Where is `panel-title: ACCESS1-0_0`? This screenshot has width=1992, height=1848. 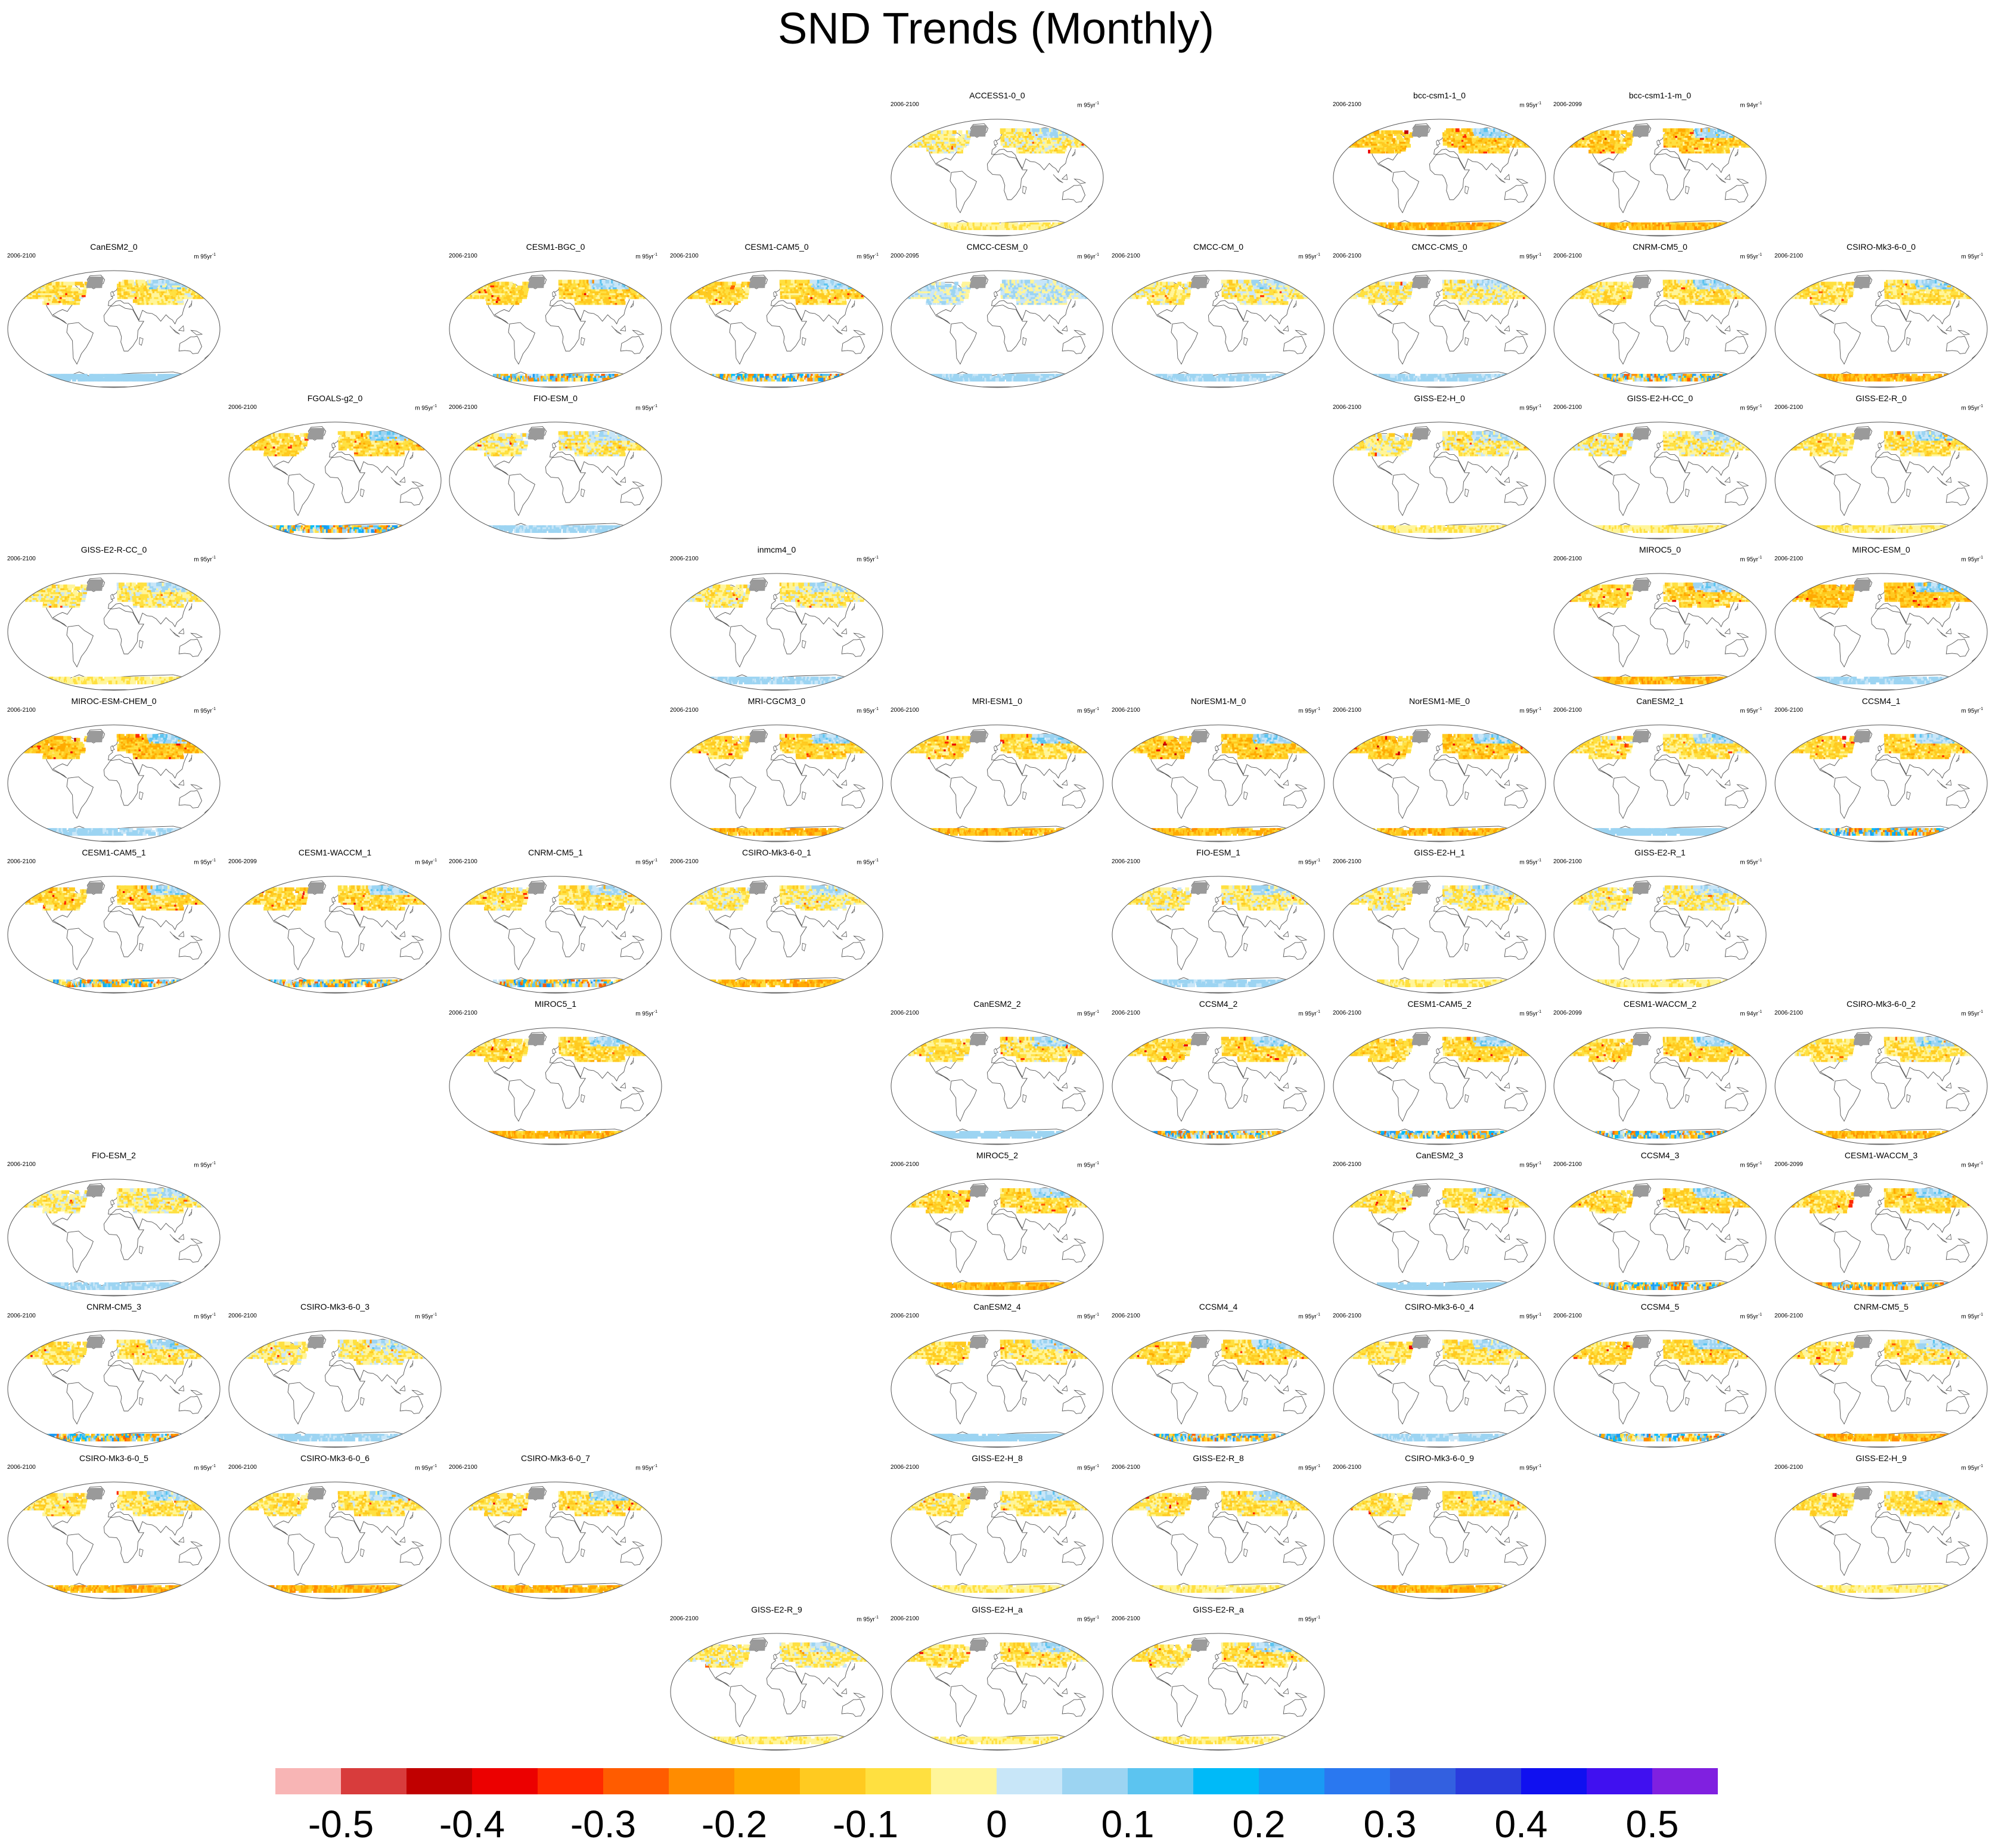 panel-title: ACCESS1-0_0 is located at coordinates (997, 95).